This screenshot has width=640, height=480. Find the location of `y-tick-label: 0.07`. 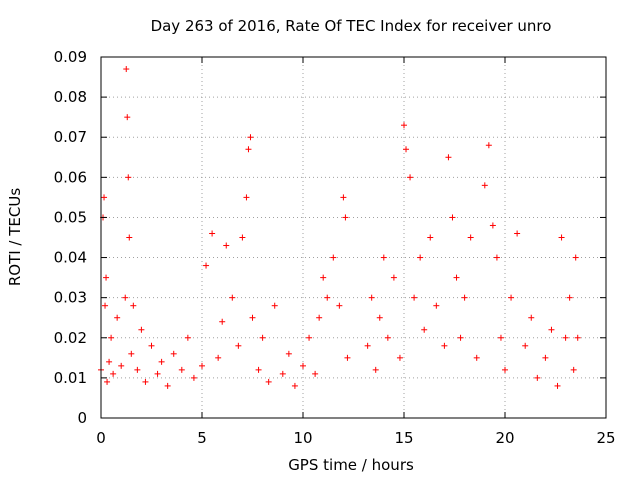

y-tick-label: 0.07 is located at coordinates (70, 137).